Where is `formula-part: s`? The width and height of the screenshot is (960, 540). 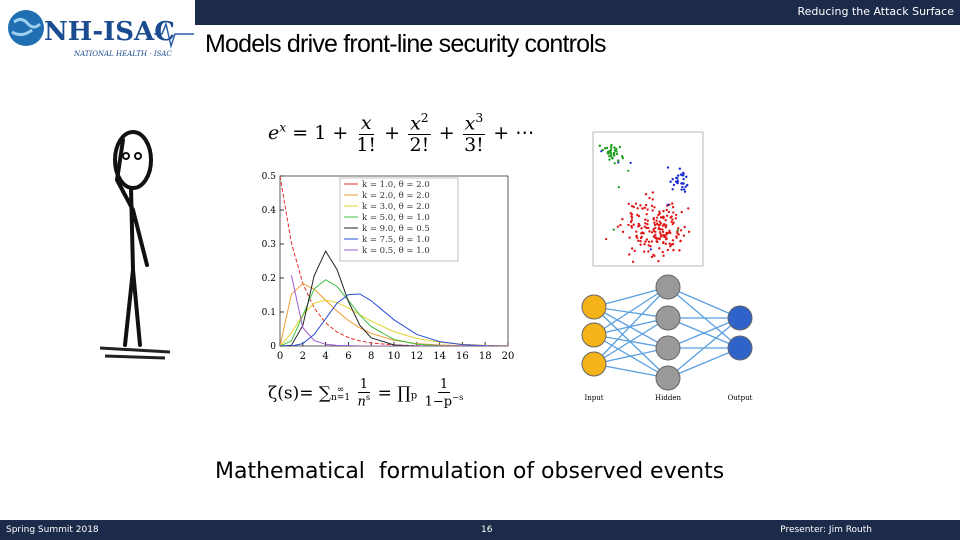
formula-part: s is located at coordinates (368, 397).